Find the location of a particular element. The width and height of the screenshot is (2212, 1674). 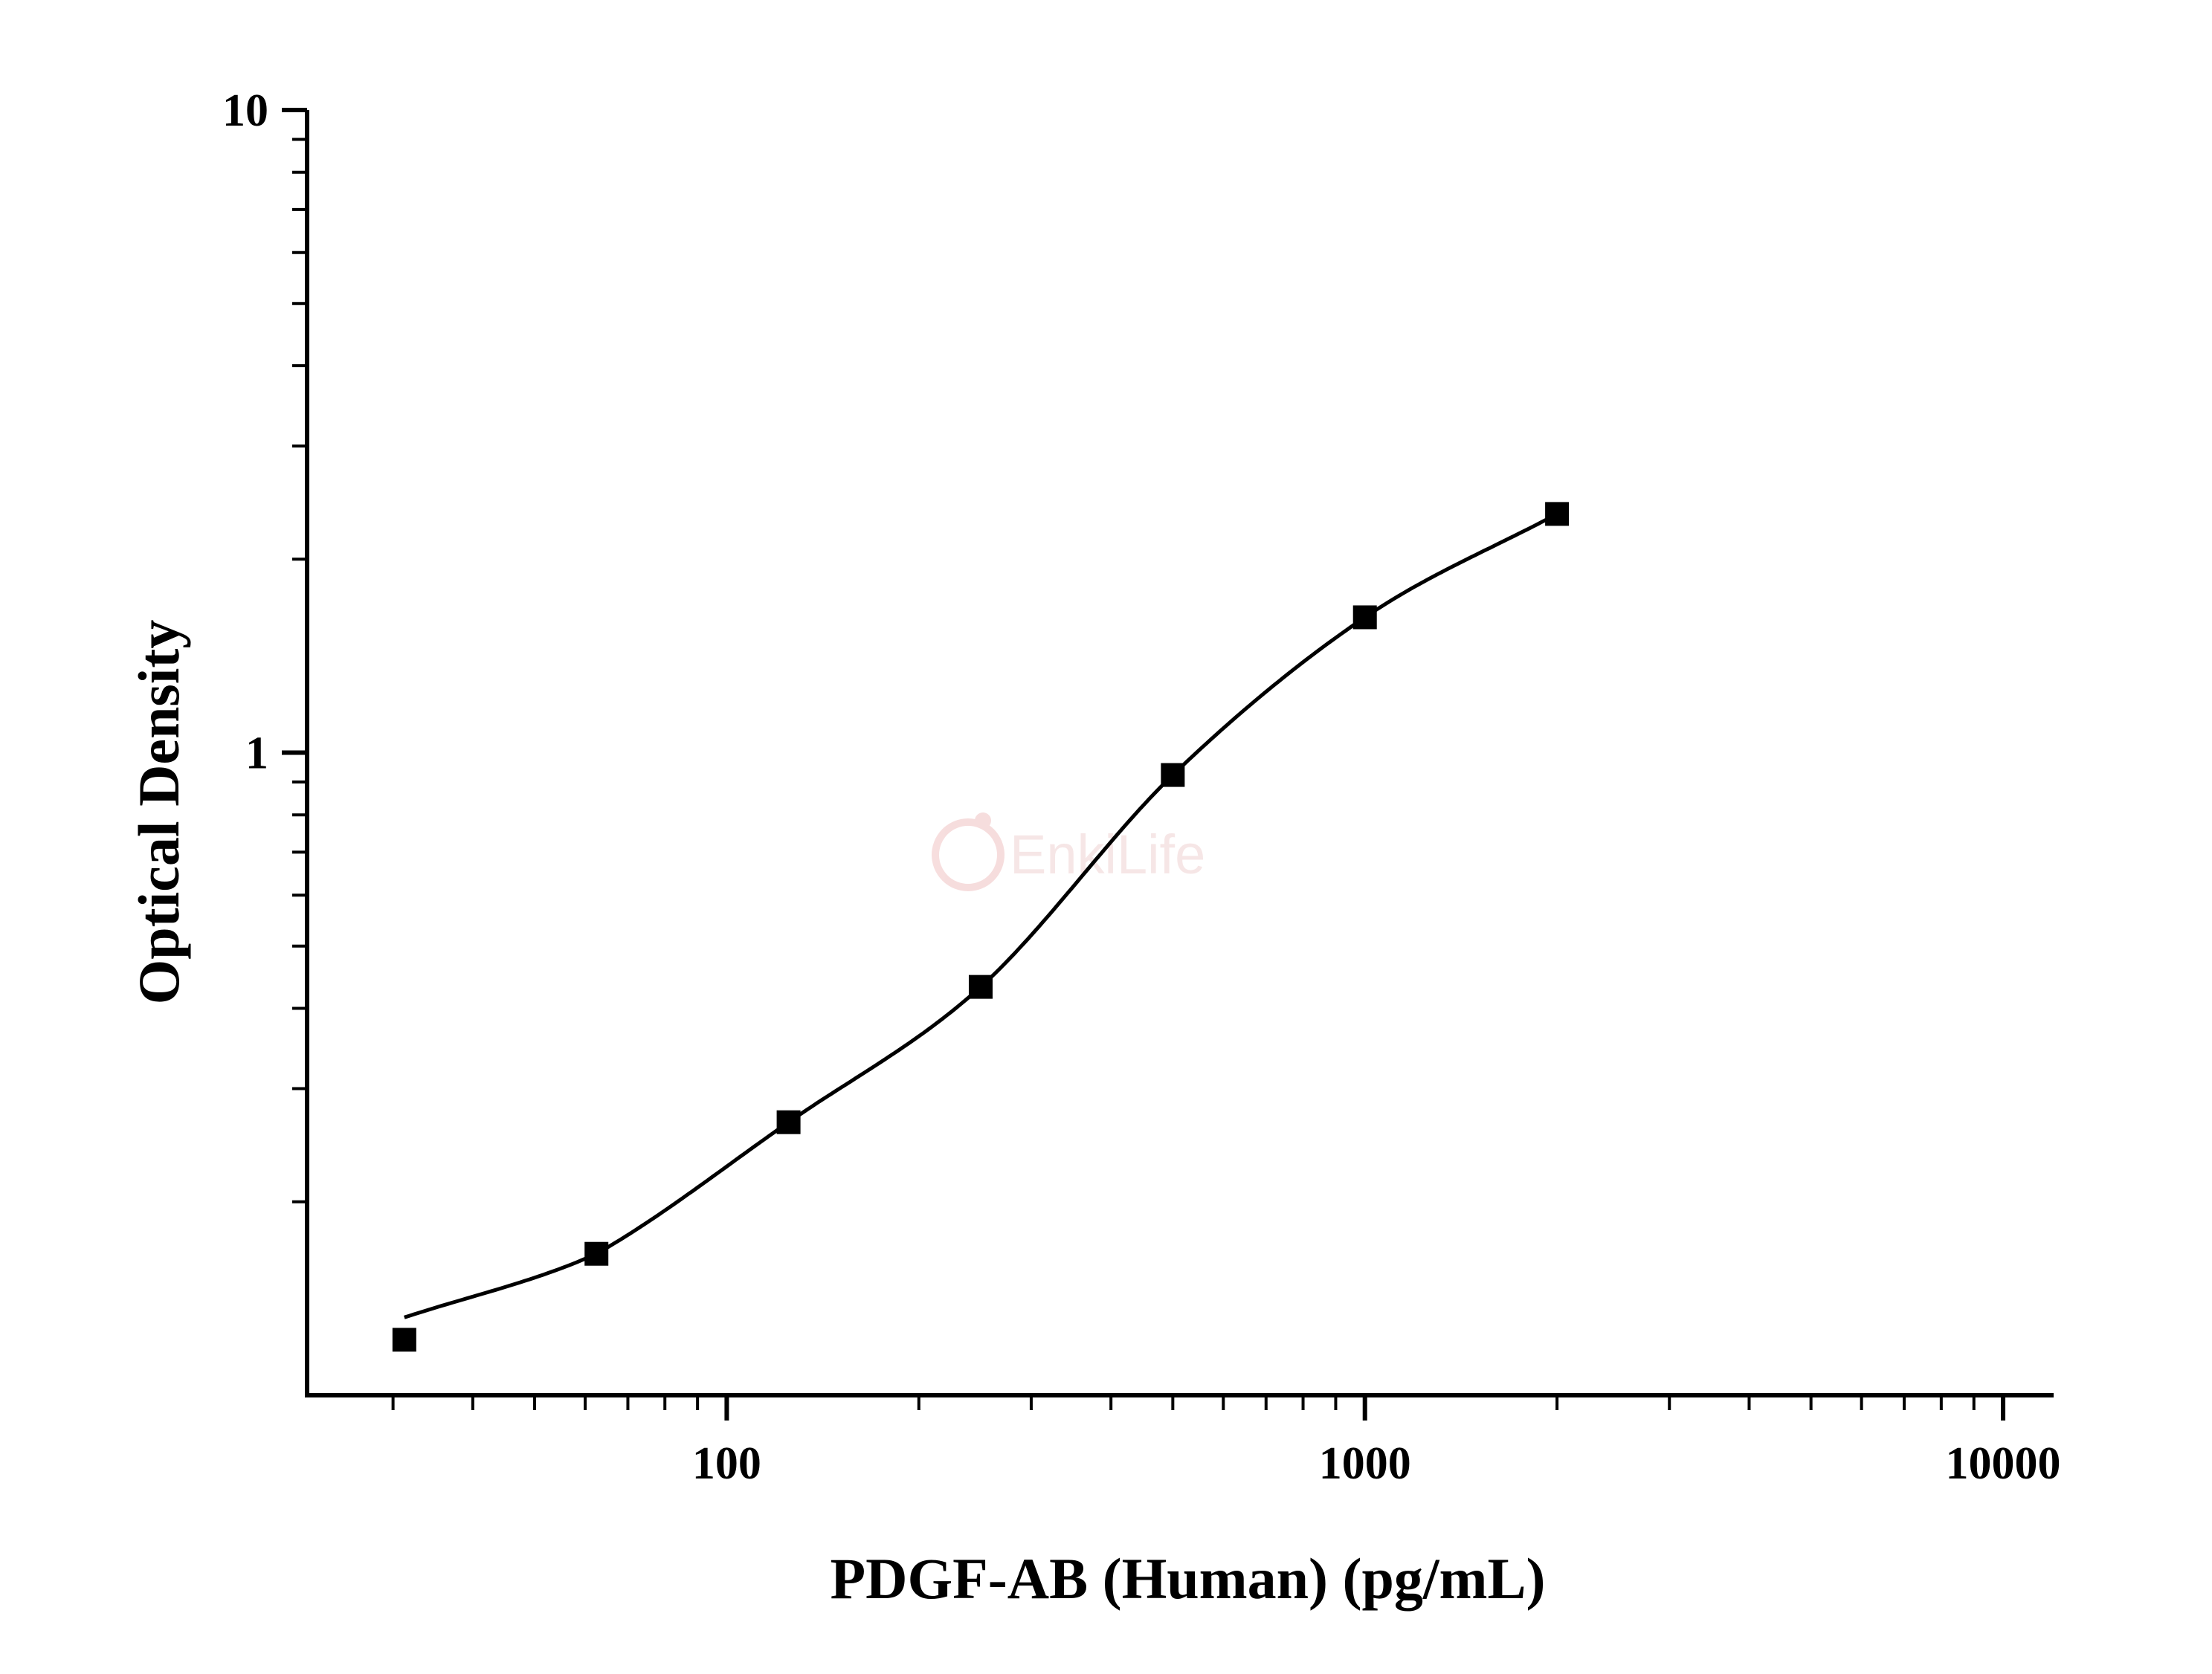

x-tick-label: 1000 is located at coordinates (1365, 1463).